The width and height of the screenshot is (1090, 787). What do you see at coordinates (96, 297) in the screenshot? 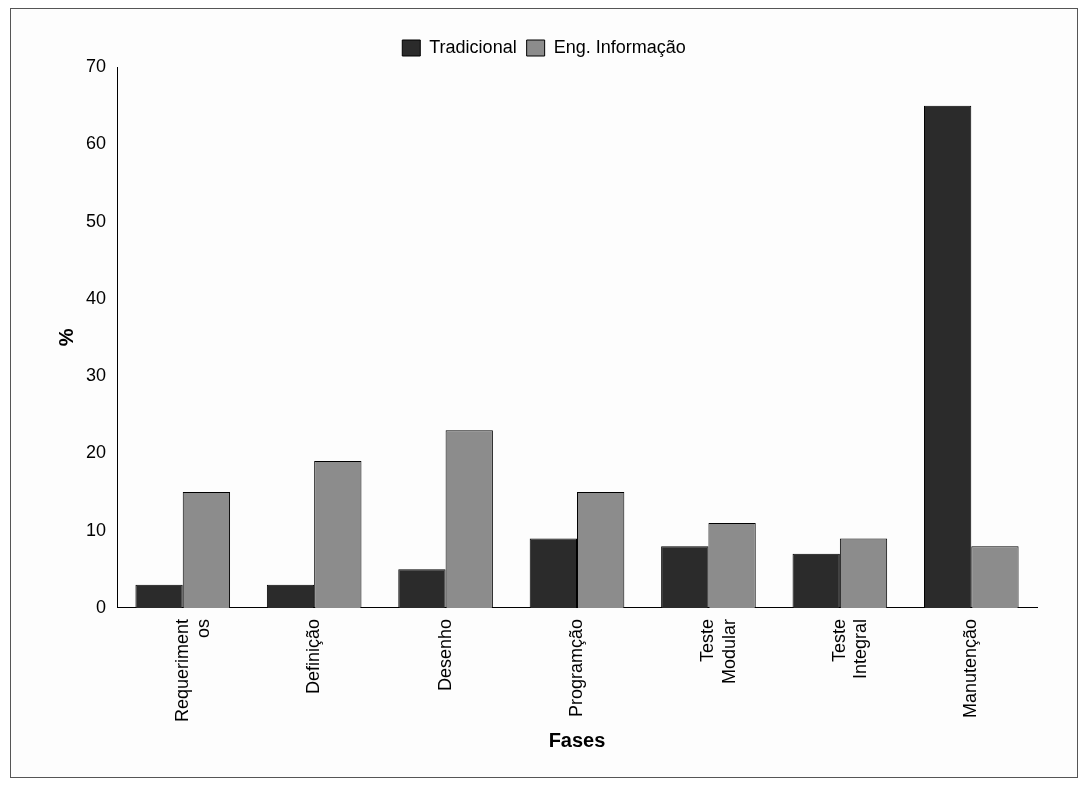
I see `y-tick-label: 40` at bounding box center [96, 297].